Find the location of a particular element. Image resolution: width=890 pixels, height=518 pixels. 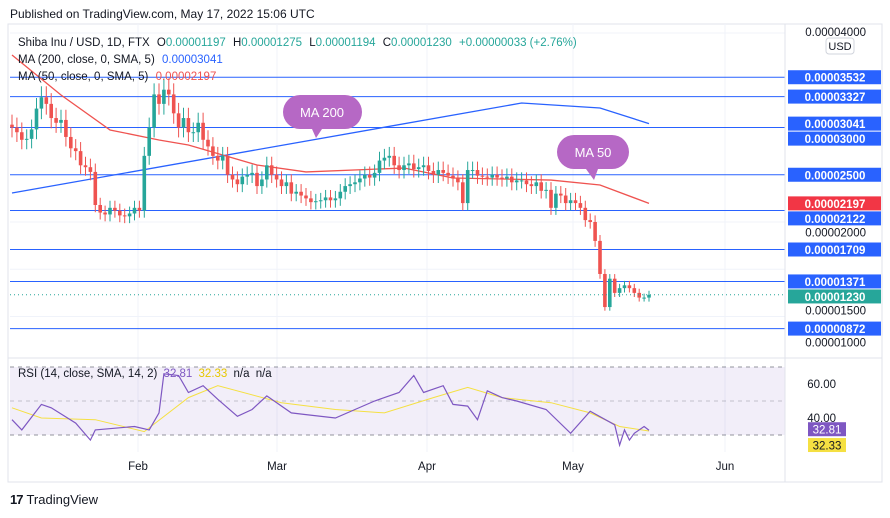

ma50-legend-label: MA (50, close, 0, SMA, 5) is located at coordinates (83, 77).